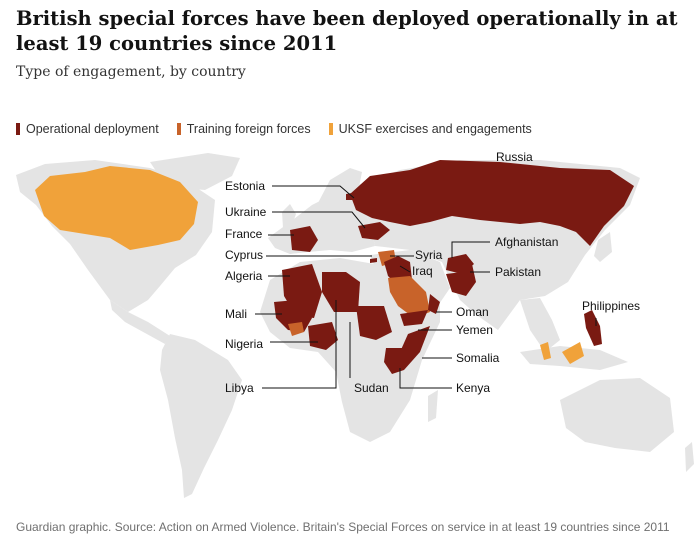 This screenshot has width=700, height=559. I want to click on label-nigeria: Nigeria, so click(244, 344).